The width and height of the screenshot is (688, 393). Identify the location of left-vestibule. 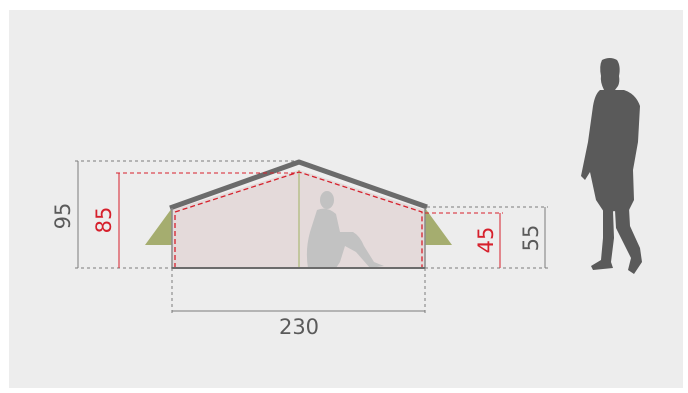
(158, 226).